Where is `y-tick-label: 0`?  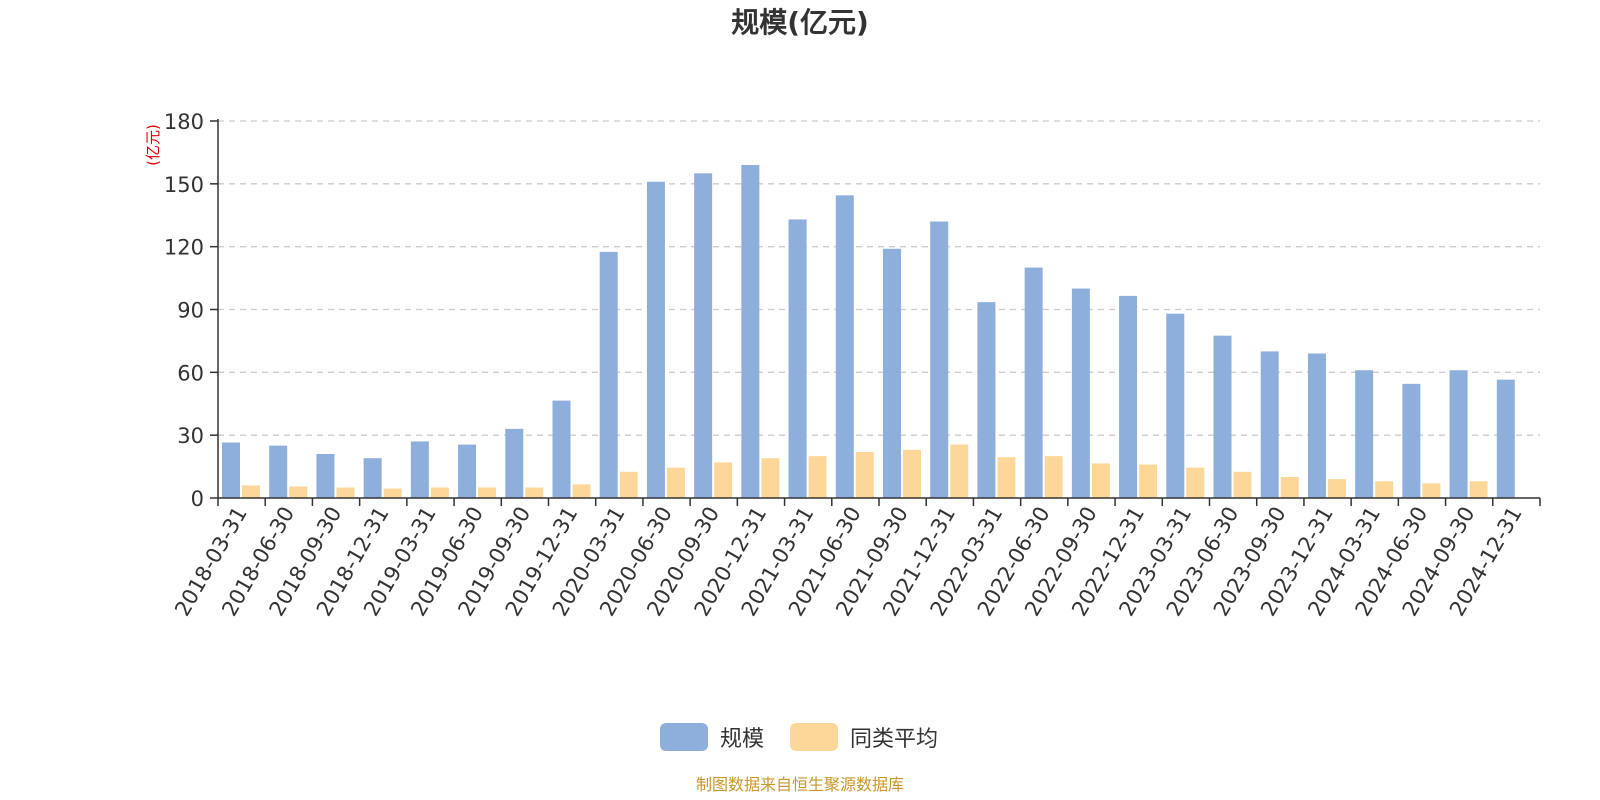 y-tick-label: 0 is located at coordinates (197, 499).